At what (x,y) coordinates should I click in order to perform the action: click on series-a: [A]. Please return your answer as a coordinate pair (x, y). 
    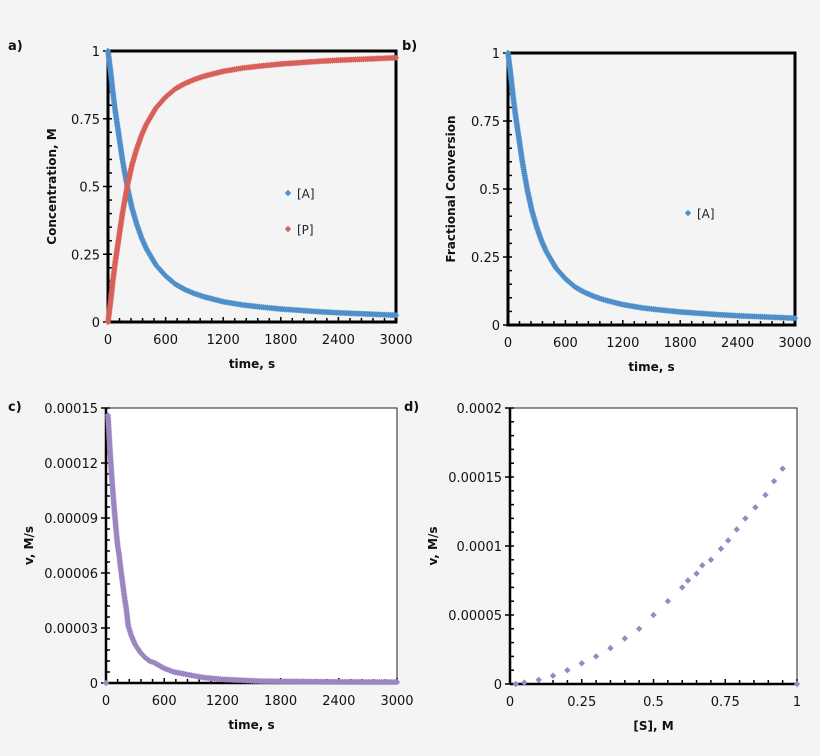
    Looking at the image, I should click on (651, 185).